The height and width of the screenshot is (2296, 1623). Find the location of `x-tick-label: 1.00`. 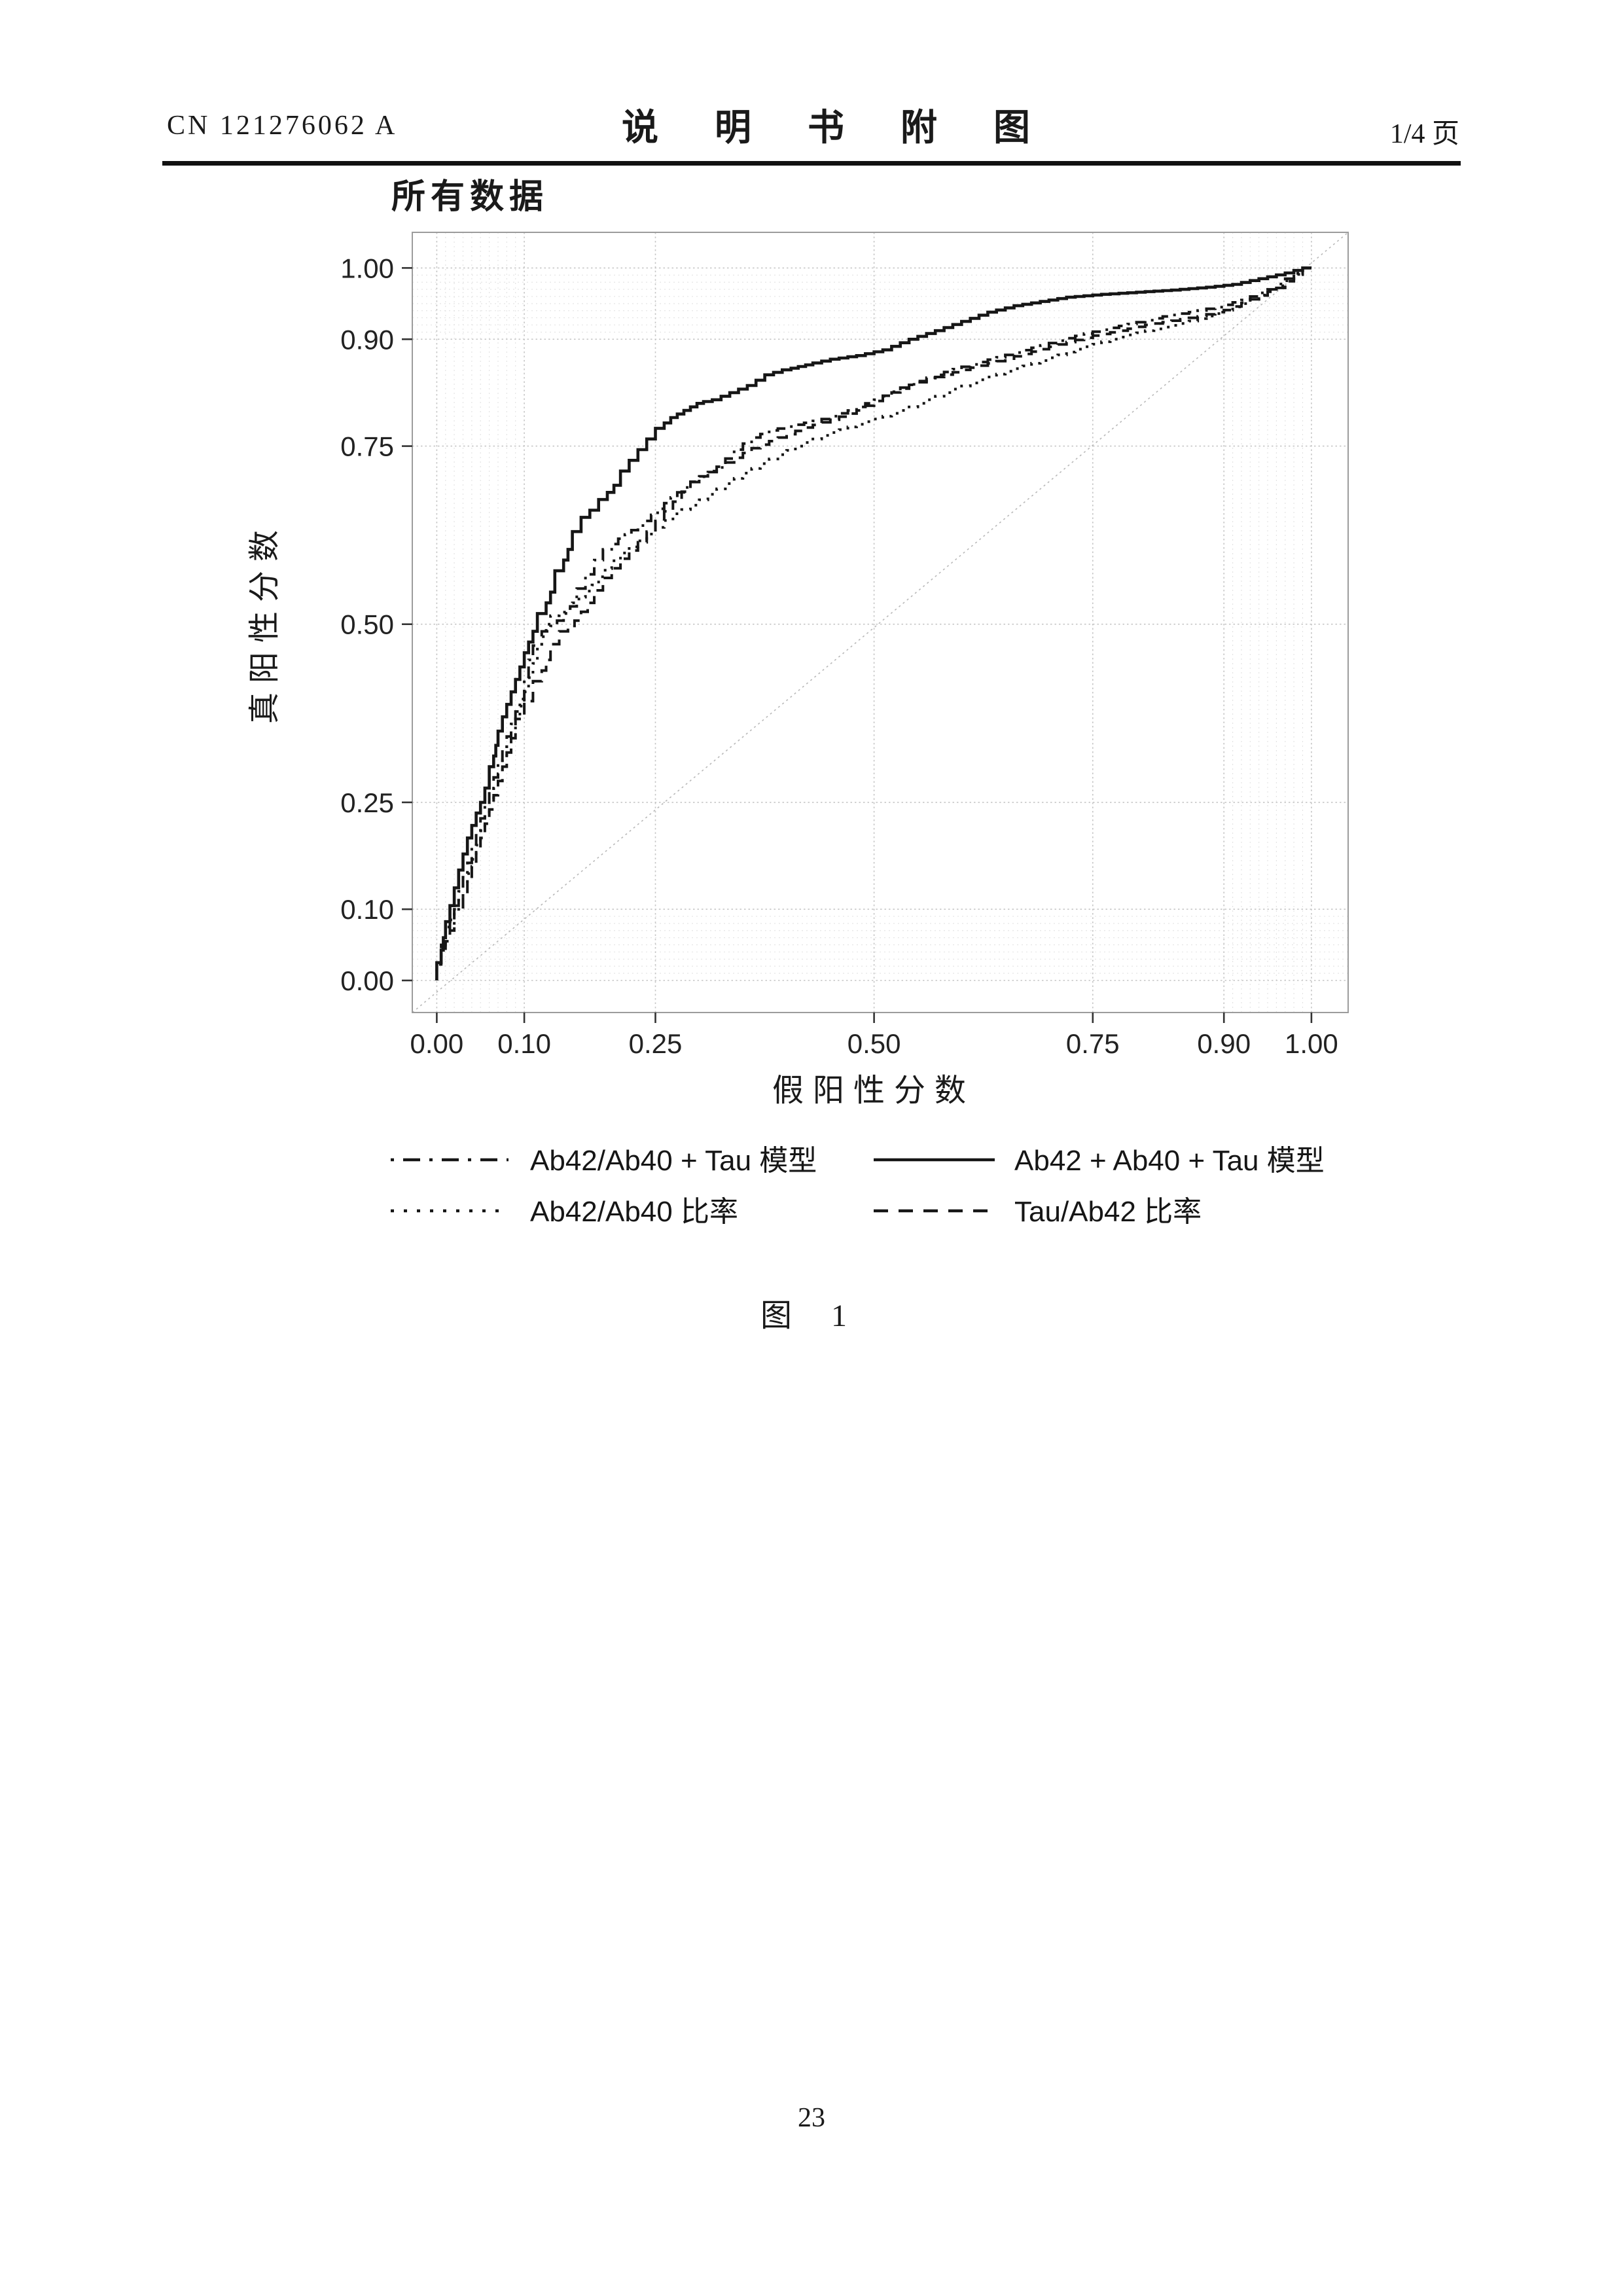

x-tick-label: 1.00 is located at coordinates (1311, 1043).